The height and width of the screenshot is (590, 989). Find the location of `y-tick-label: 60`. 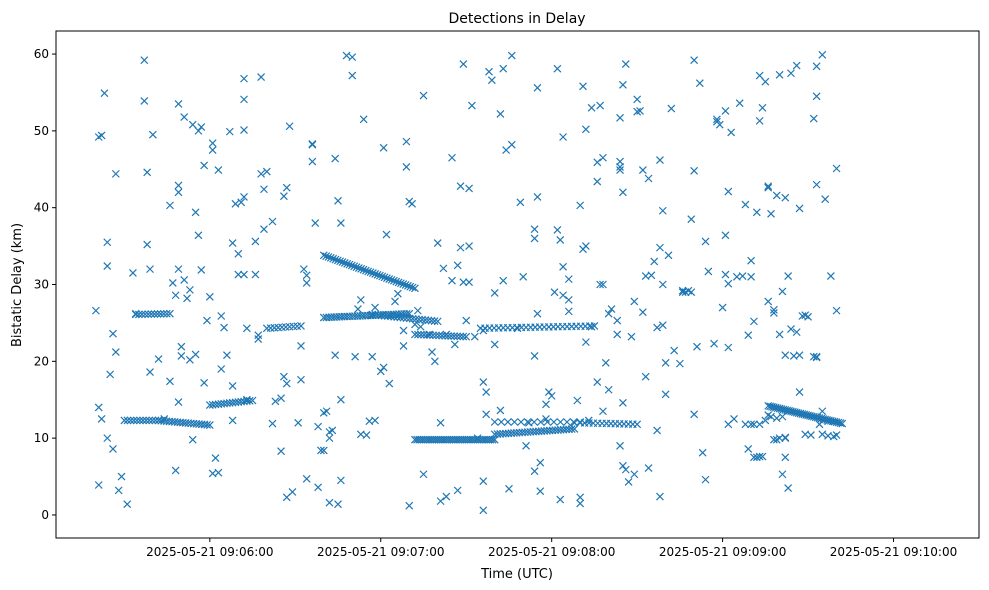

y-tick-label: 60 is located at coordinates (41, 54).